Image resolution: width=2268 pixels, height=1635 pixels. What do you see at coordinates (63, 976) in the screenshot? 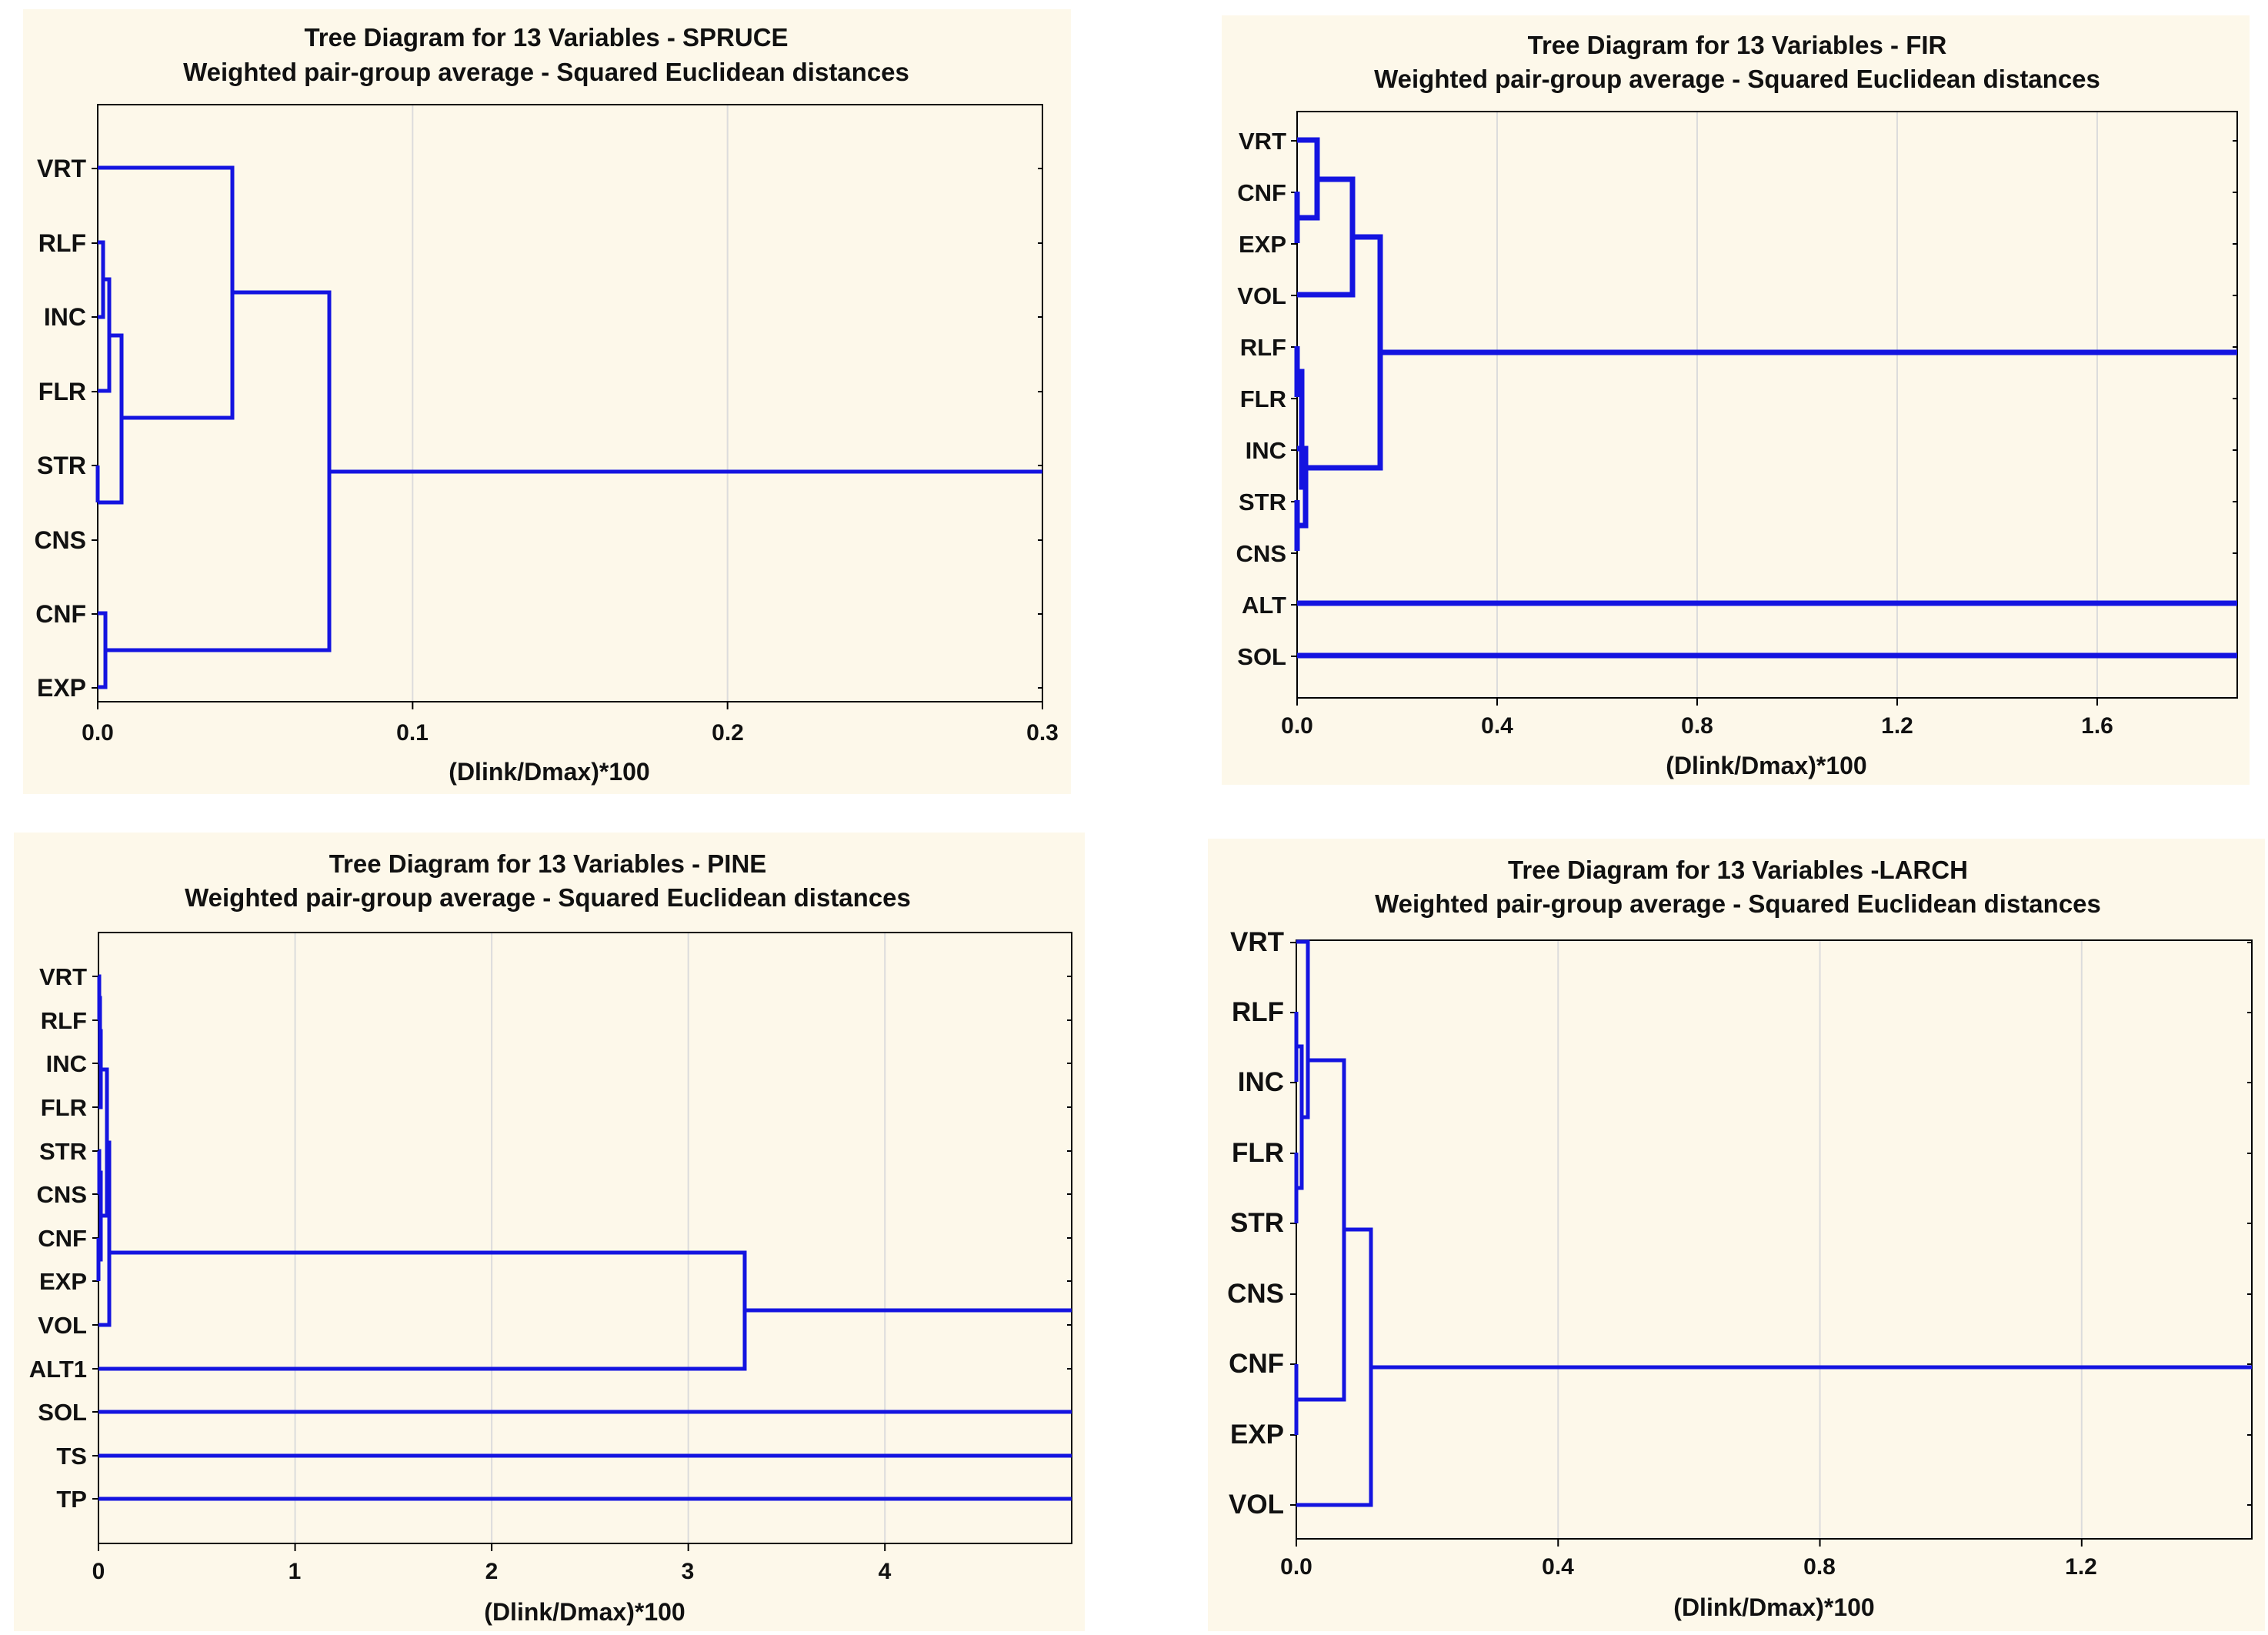
I see `pine-leaf-vrt: VRT` at bounding box center [63, 976].